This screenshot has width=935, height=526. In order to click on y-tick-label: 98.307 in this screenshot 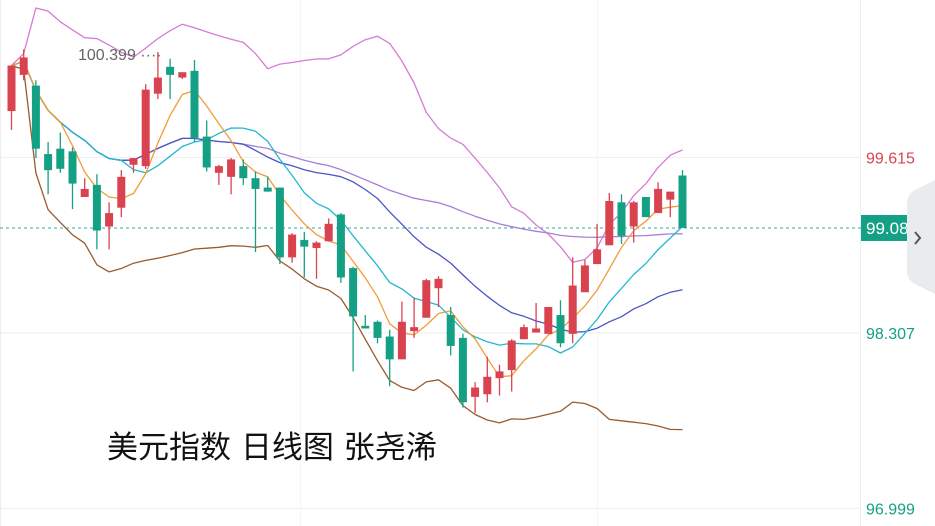, I will do `click(890, 334)`.